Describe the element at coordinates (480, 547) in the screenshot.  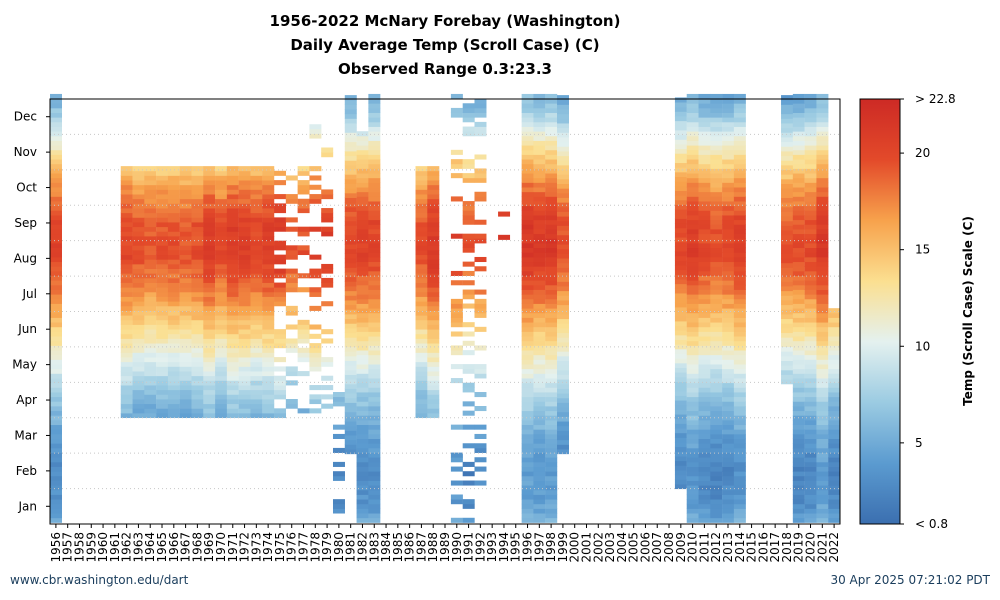
I see `x-tick-label: 1992` at that location.